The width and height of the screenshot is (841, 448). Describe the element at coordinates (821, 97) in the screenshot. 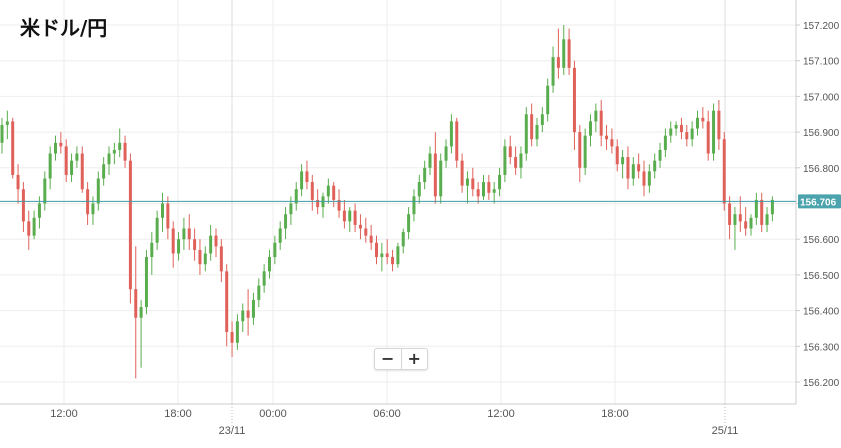

I see `y-tick-label: 157.000` at that location.